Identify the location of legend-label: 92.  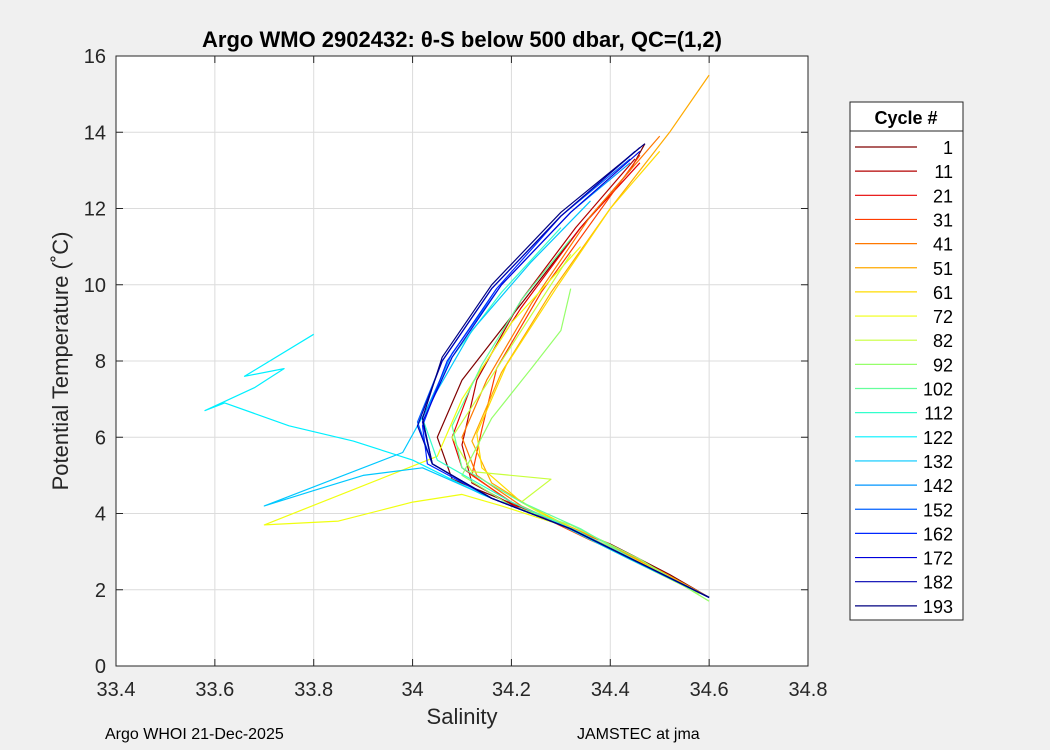
(943, 365).